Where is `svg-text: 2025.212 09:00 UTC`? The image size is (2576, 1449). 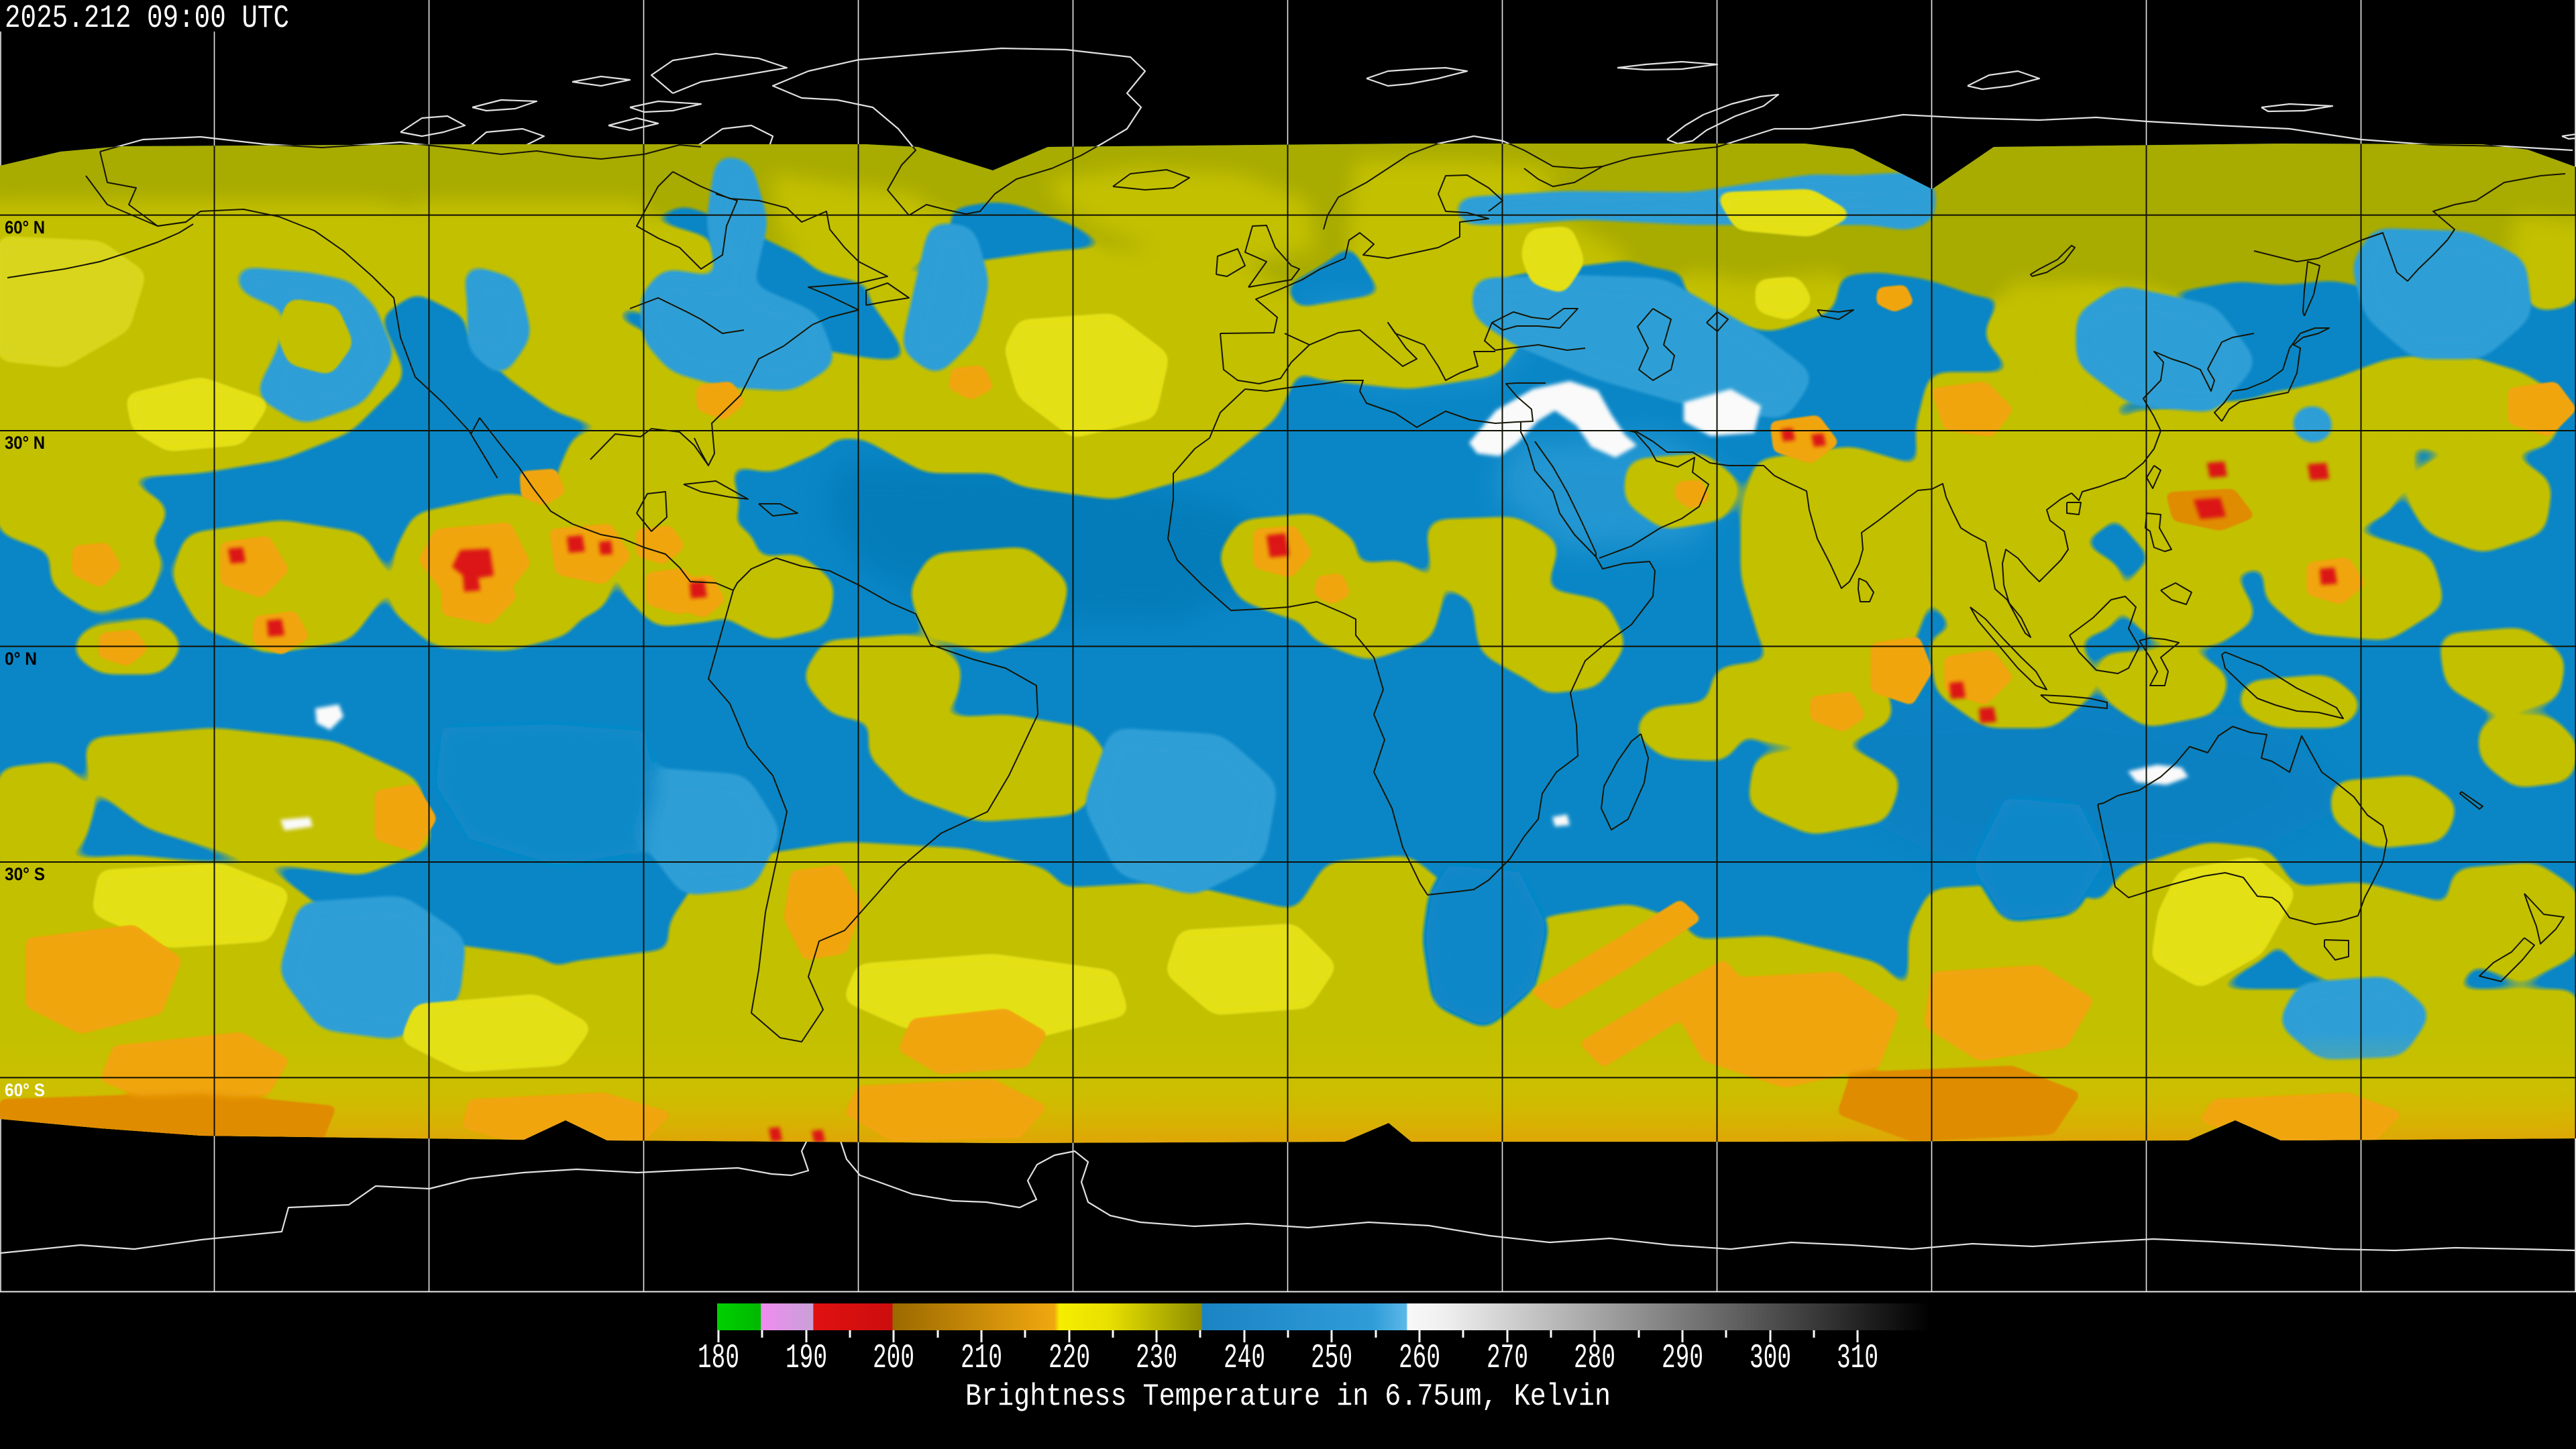
svg-text: 2025.212 09:00 UTC is located at coordinates (147, 19).